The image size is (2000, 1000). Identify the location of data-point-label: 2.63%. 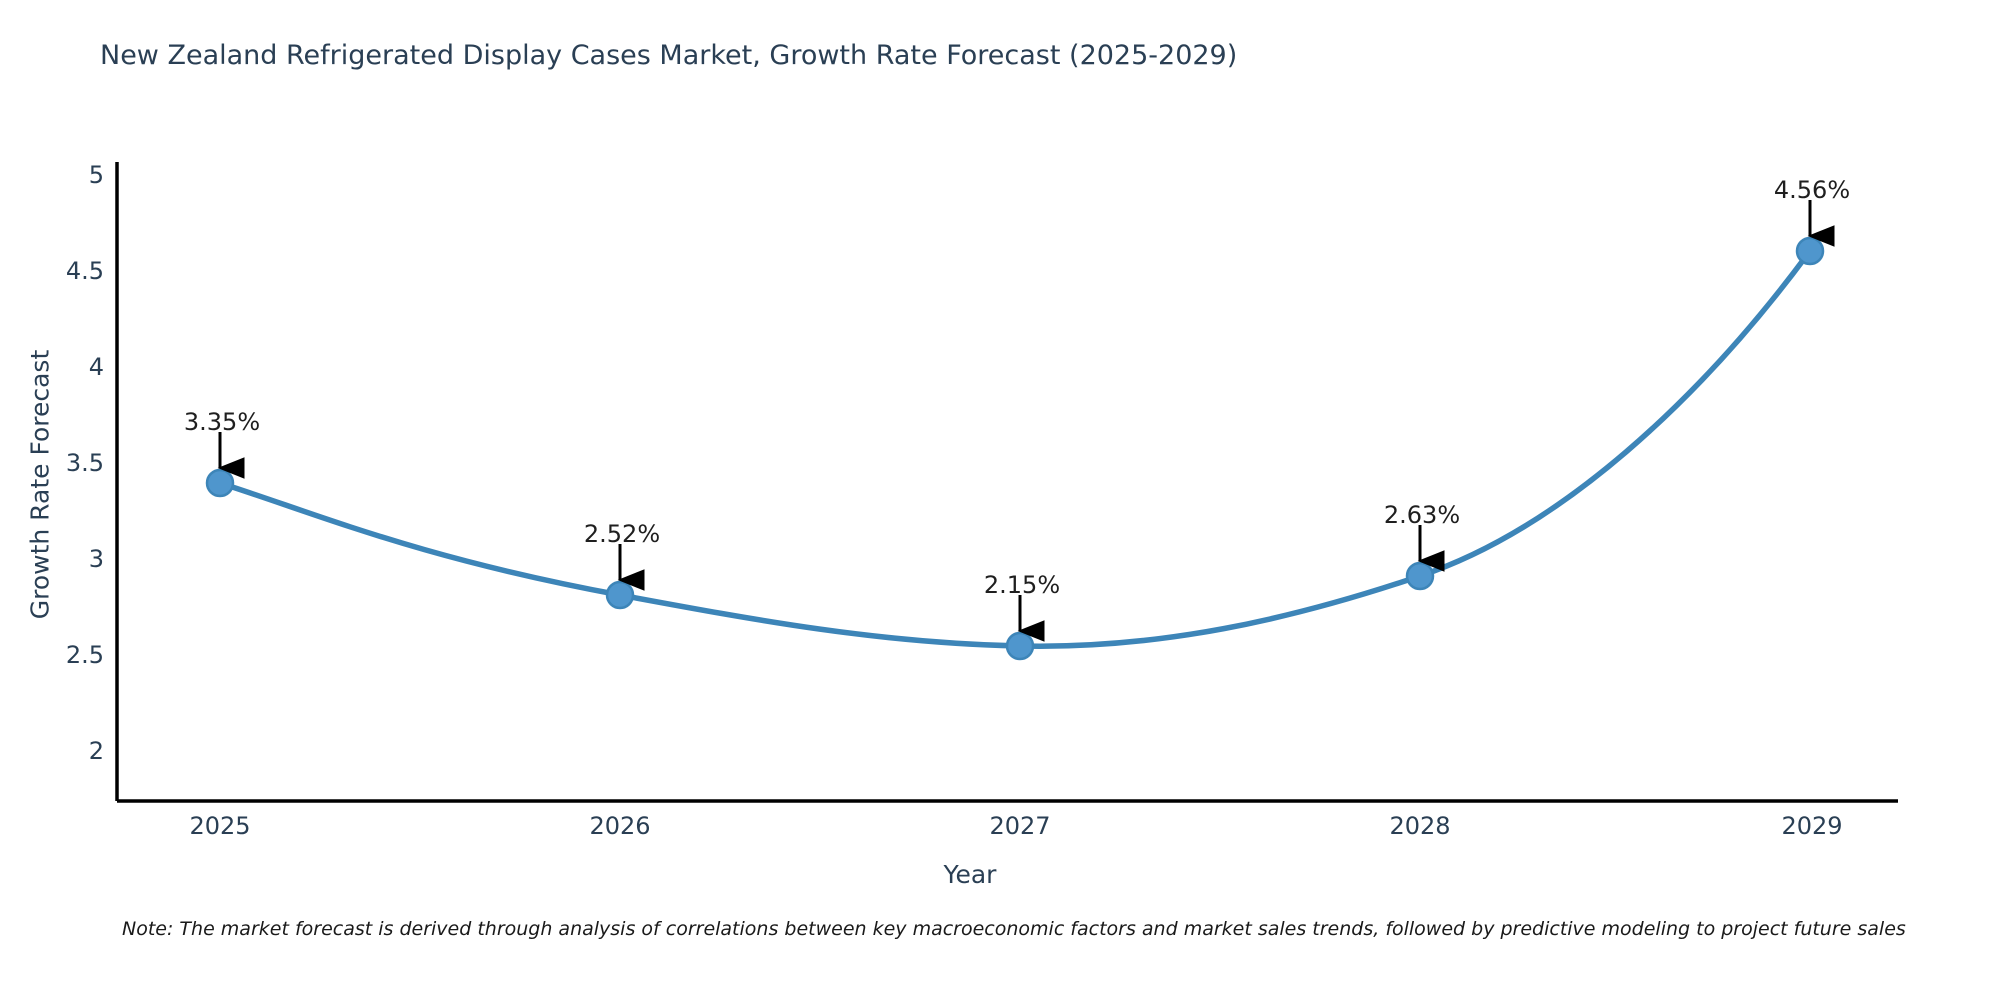
(1422, 515).